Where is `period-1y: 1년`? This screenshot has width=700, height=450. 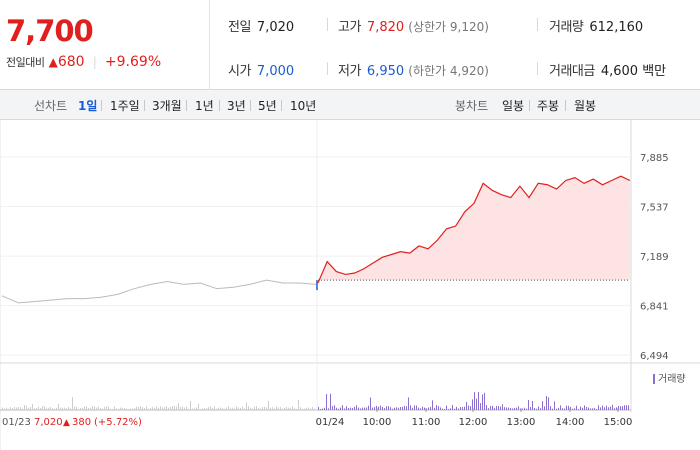
period-1y: 1년 is located at coordinates (204, 106).